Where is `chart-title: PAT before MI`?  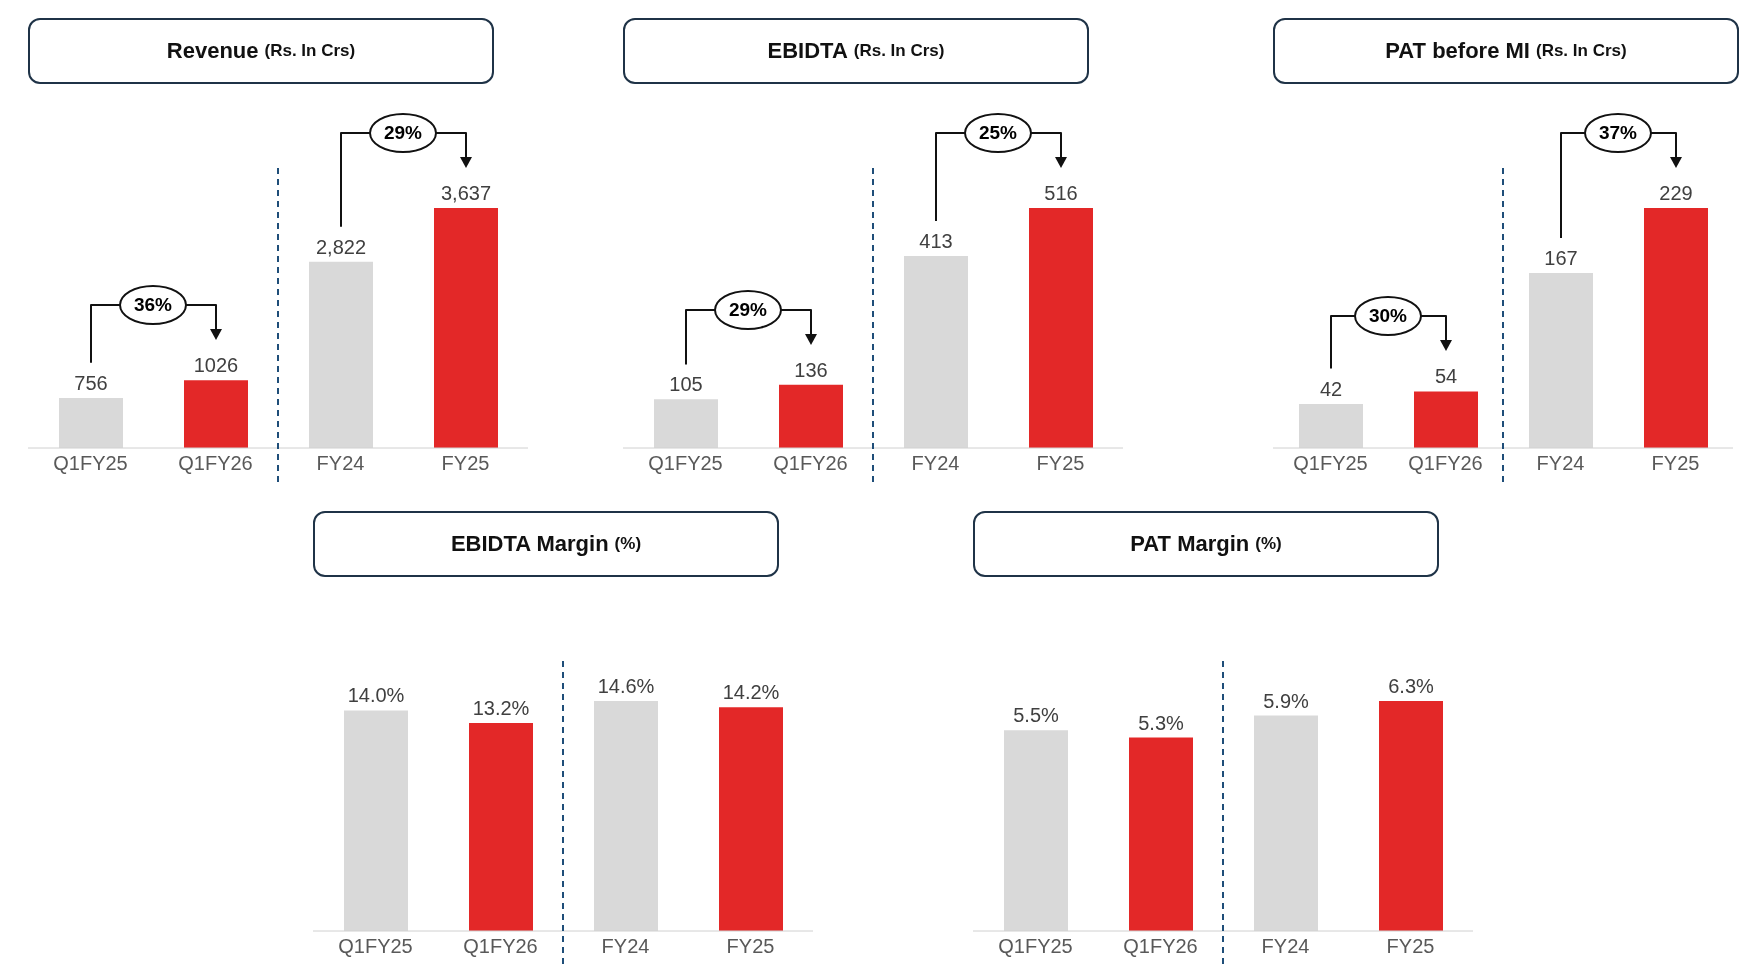 chart-title: PAT before MI is located at coordinates (1457, 51).